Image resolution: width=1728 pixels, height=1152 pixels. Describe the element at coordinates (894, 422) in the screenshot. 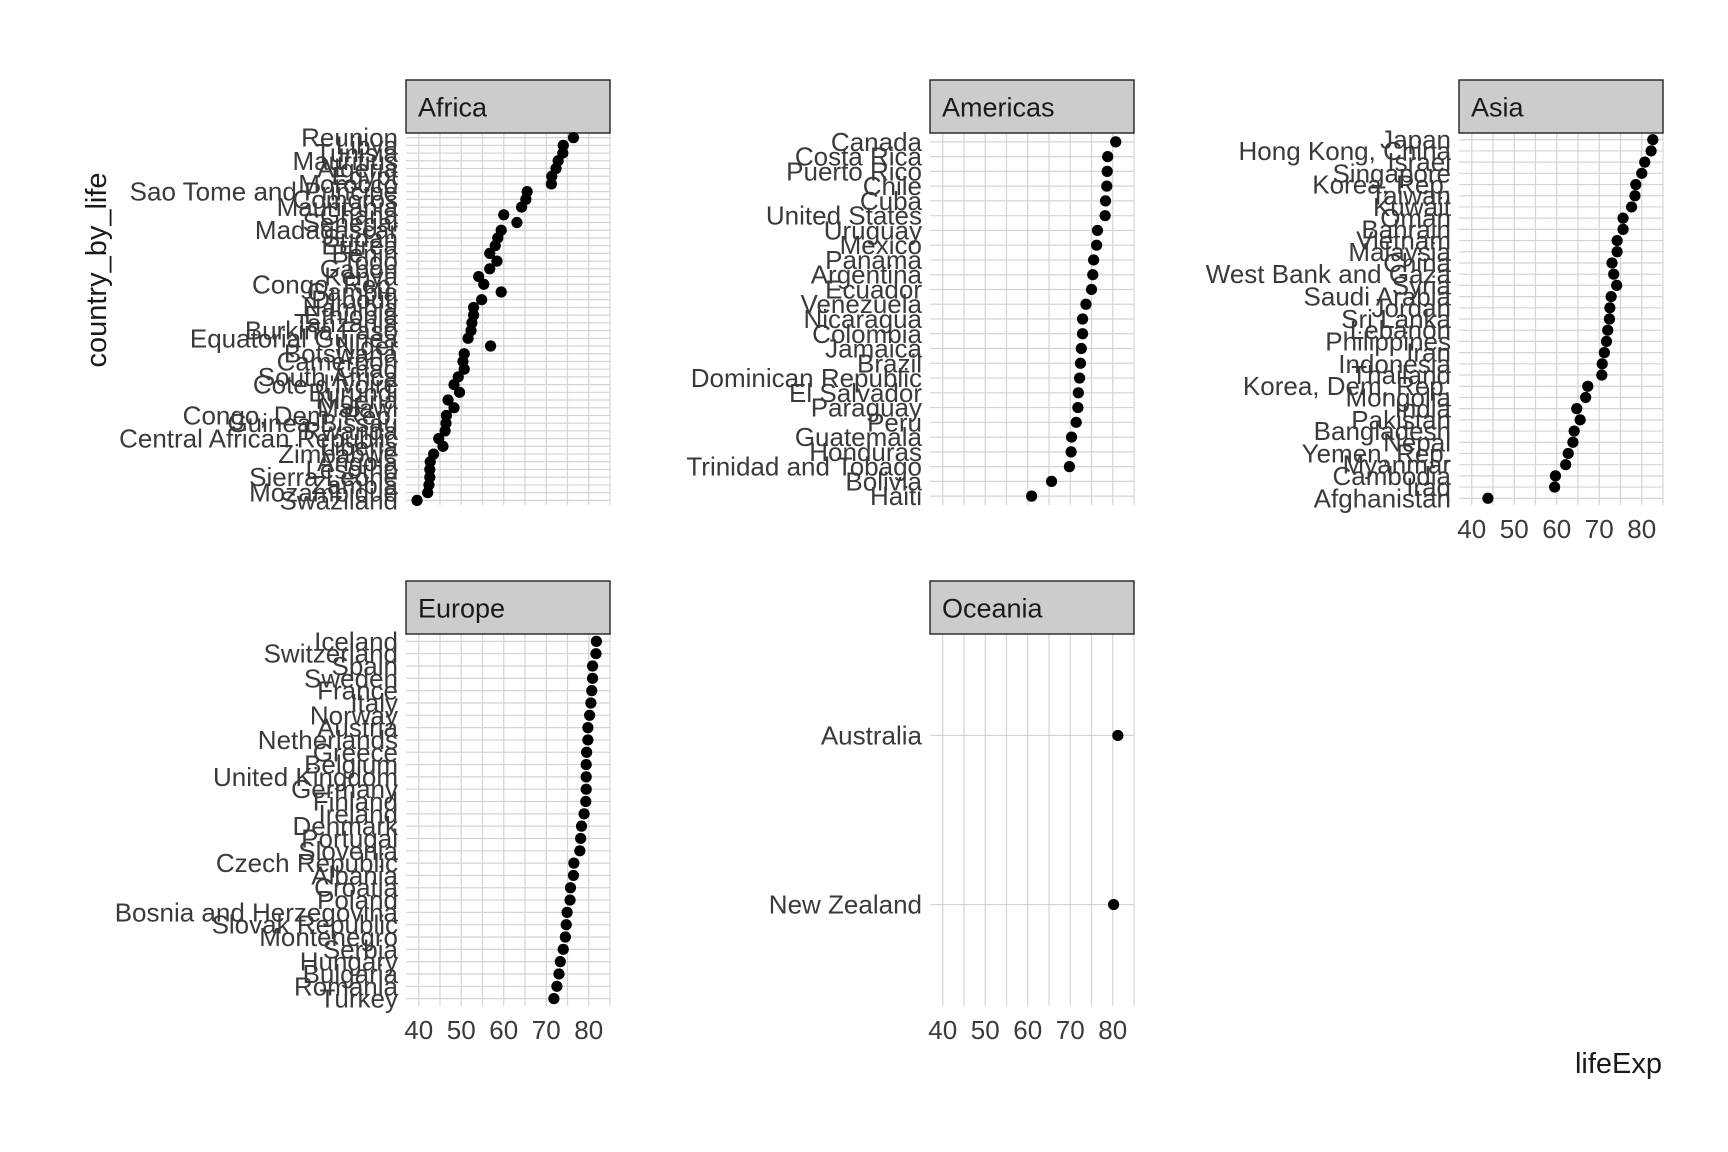

I see `country-label: Peru` at that location.